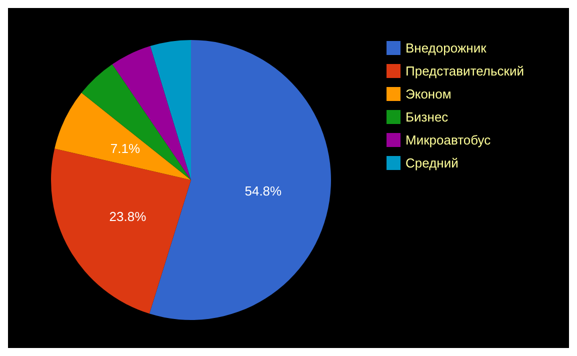  What do you see at coordinates (449, 140) in the screenshot?
I see `legend-label: Микроавтобус` at bounding box center [449, 140].